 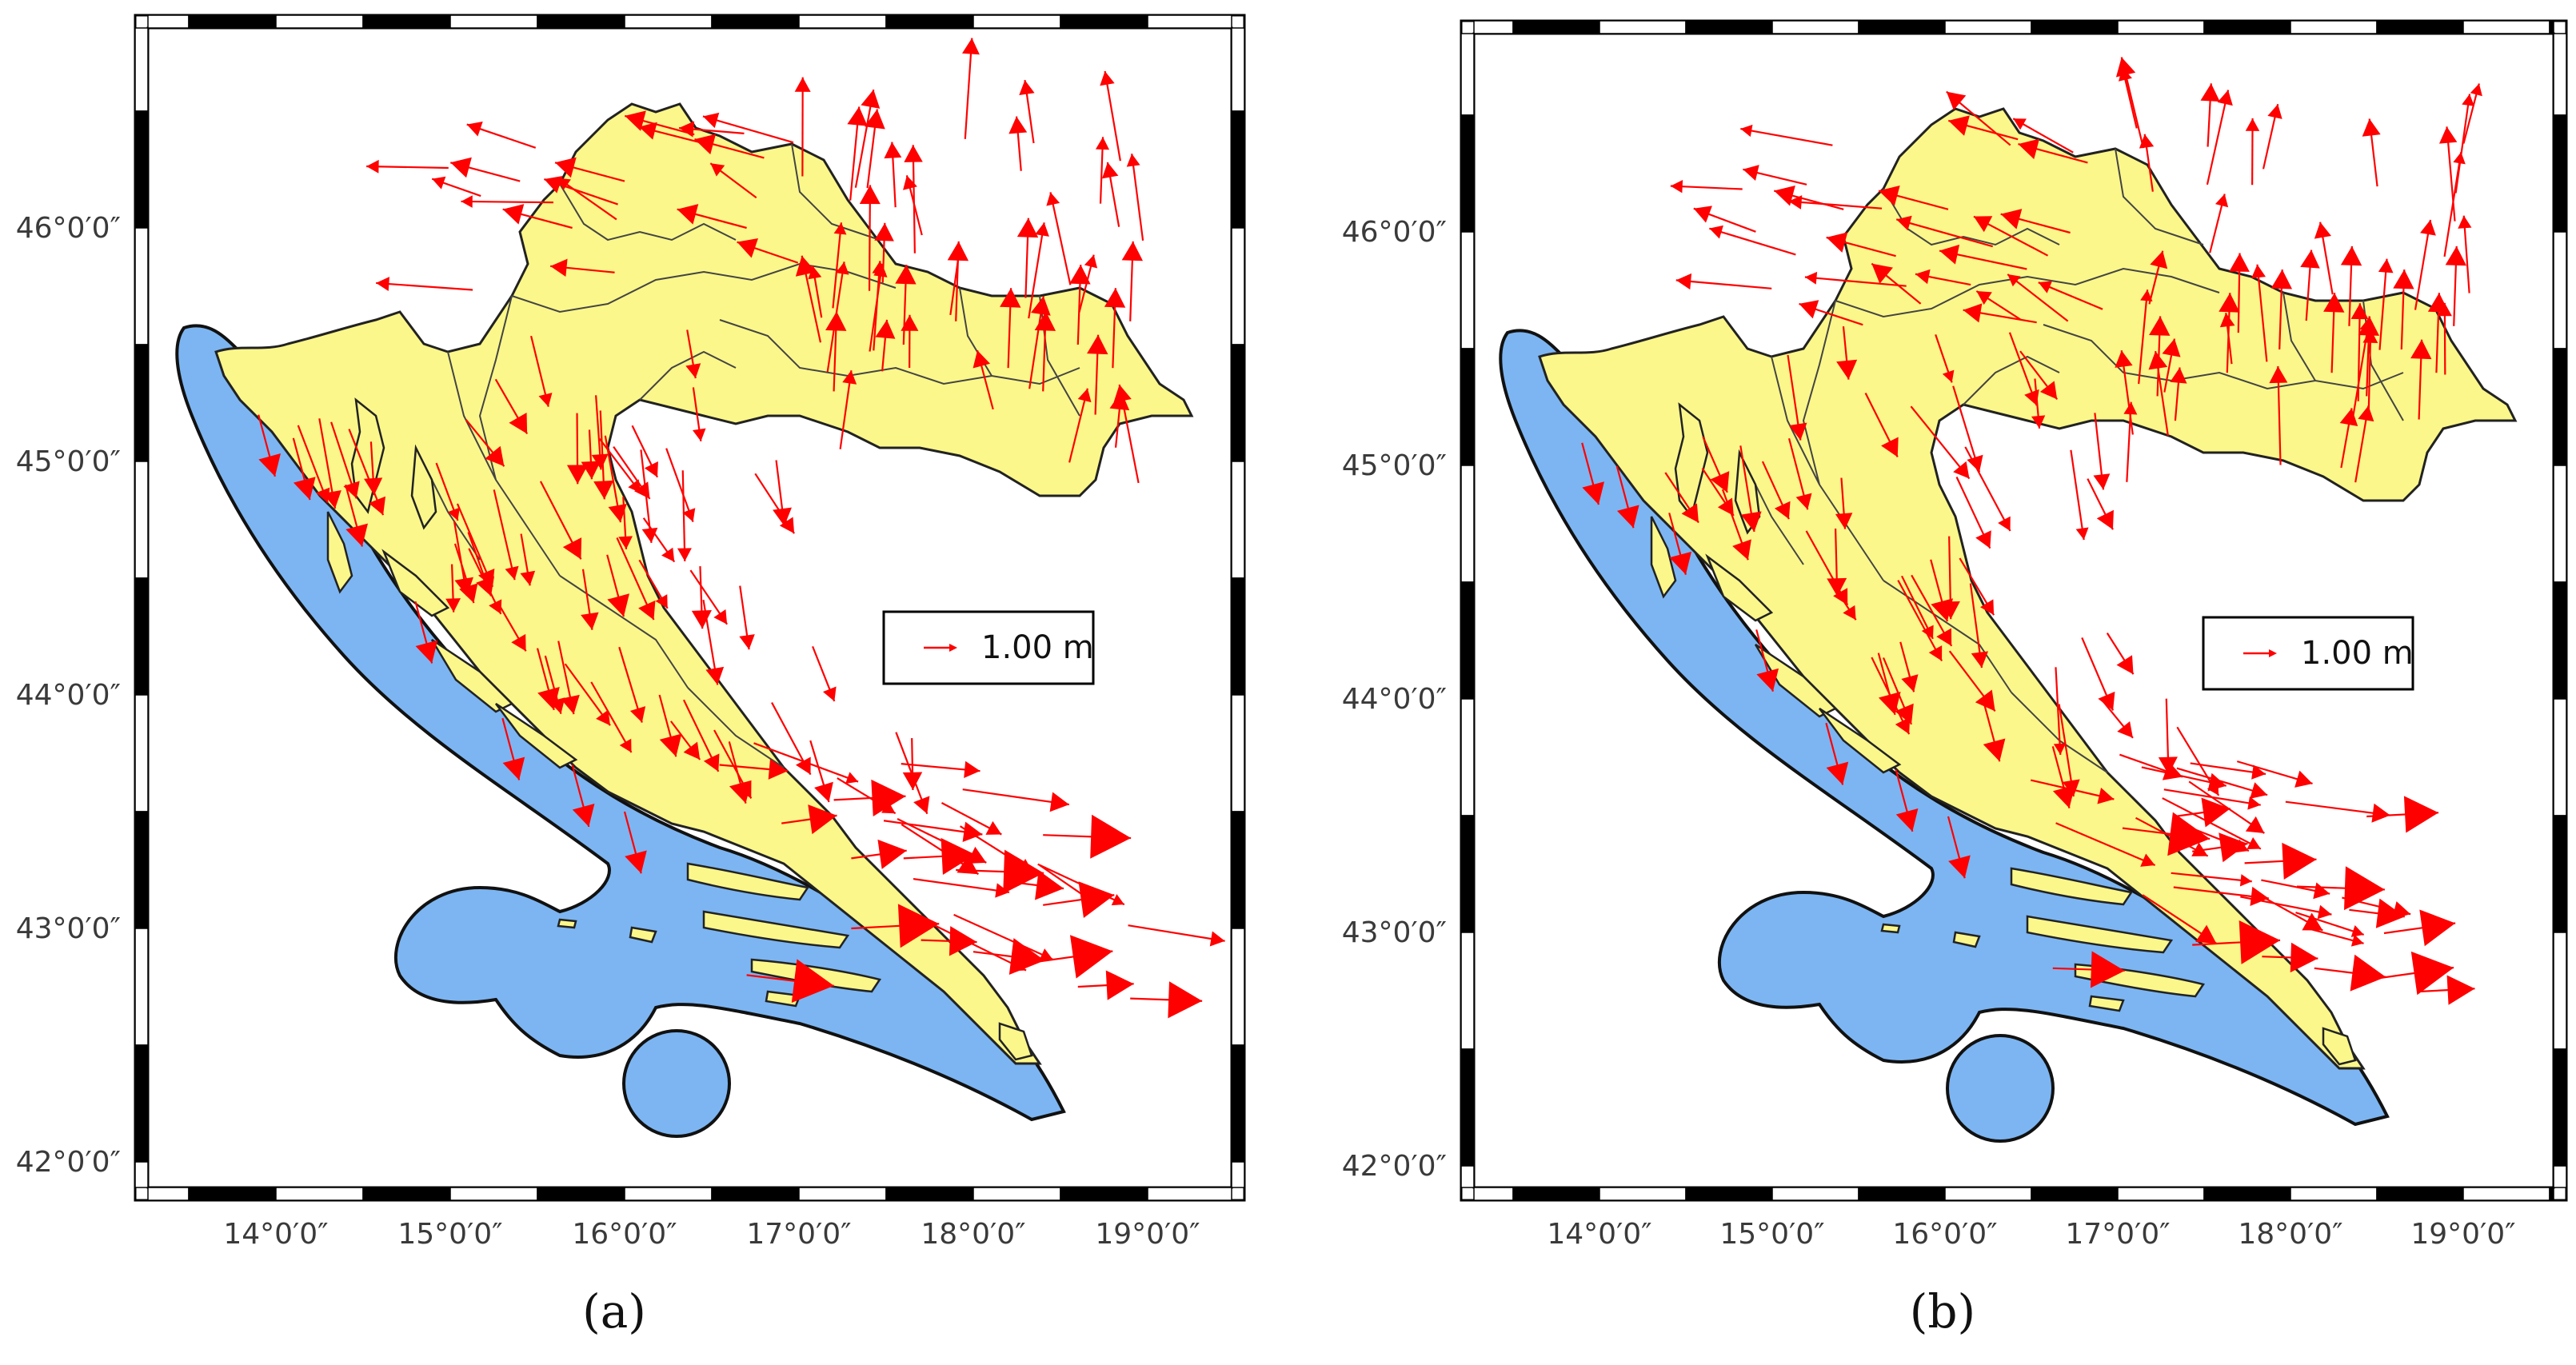 What do you see at coordinates (953, 648) in the screenshot?
I see `legend-arrow-head` at bounding box center [953, 648].